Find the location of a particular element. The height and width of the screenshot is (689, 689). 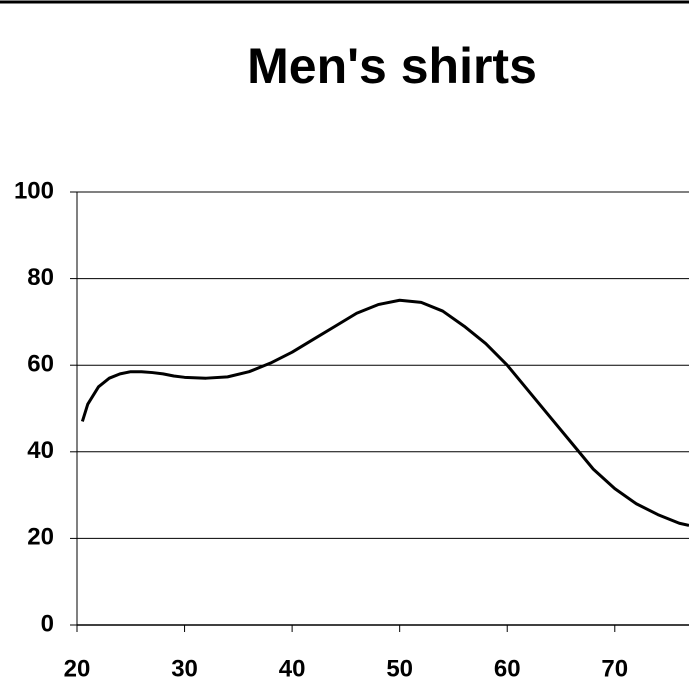

y-tick-label: 0 is located at coordinates (47, 623).